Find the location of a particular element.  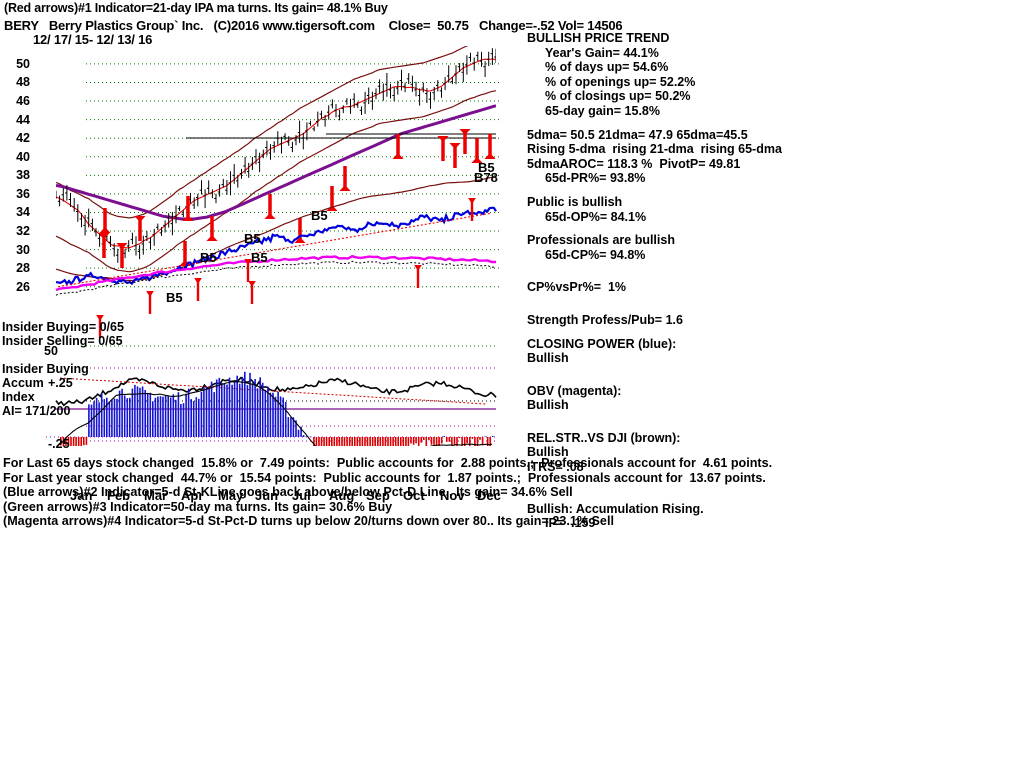

stats-row: IP= .159 is located at coordinates (570, 523).